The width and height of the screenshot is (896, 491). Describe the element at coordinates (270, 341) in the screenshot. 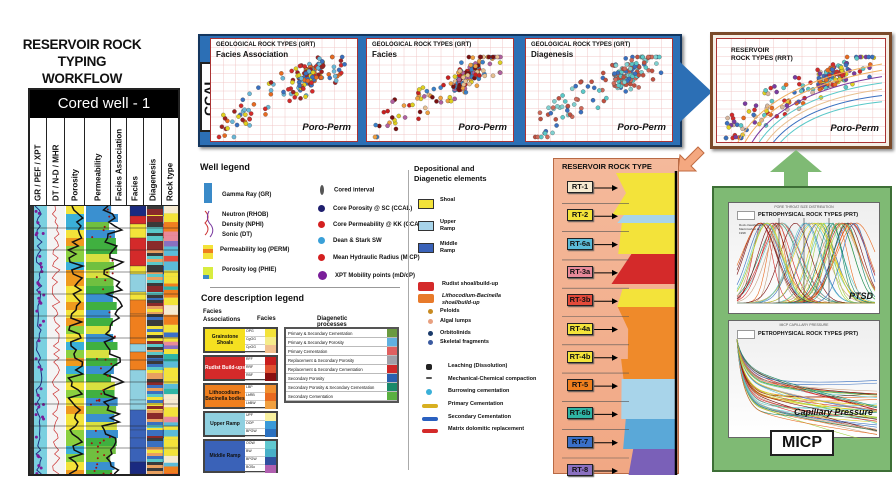

I see `facies-swatches` at that location.